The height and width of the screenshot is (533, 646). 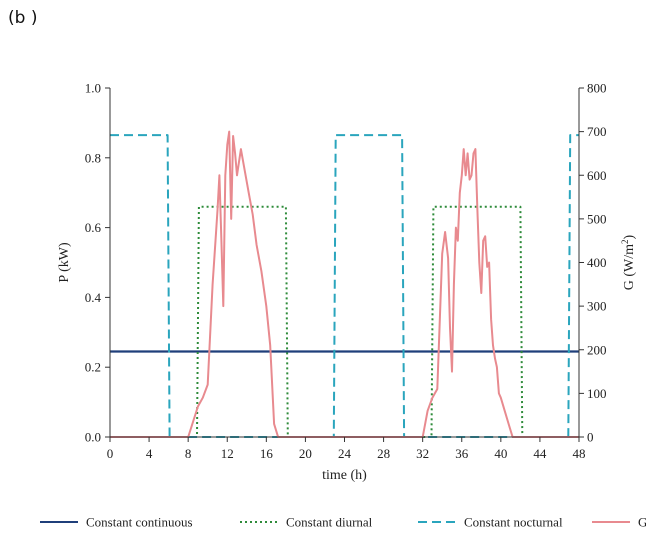 I want to click on y-tick-label: 0.0, so click(x=93, y=437).